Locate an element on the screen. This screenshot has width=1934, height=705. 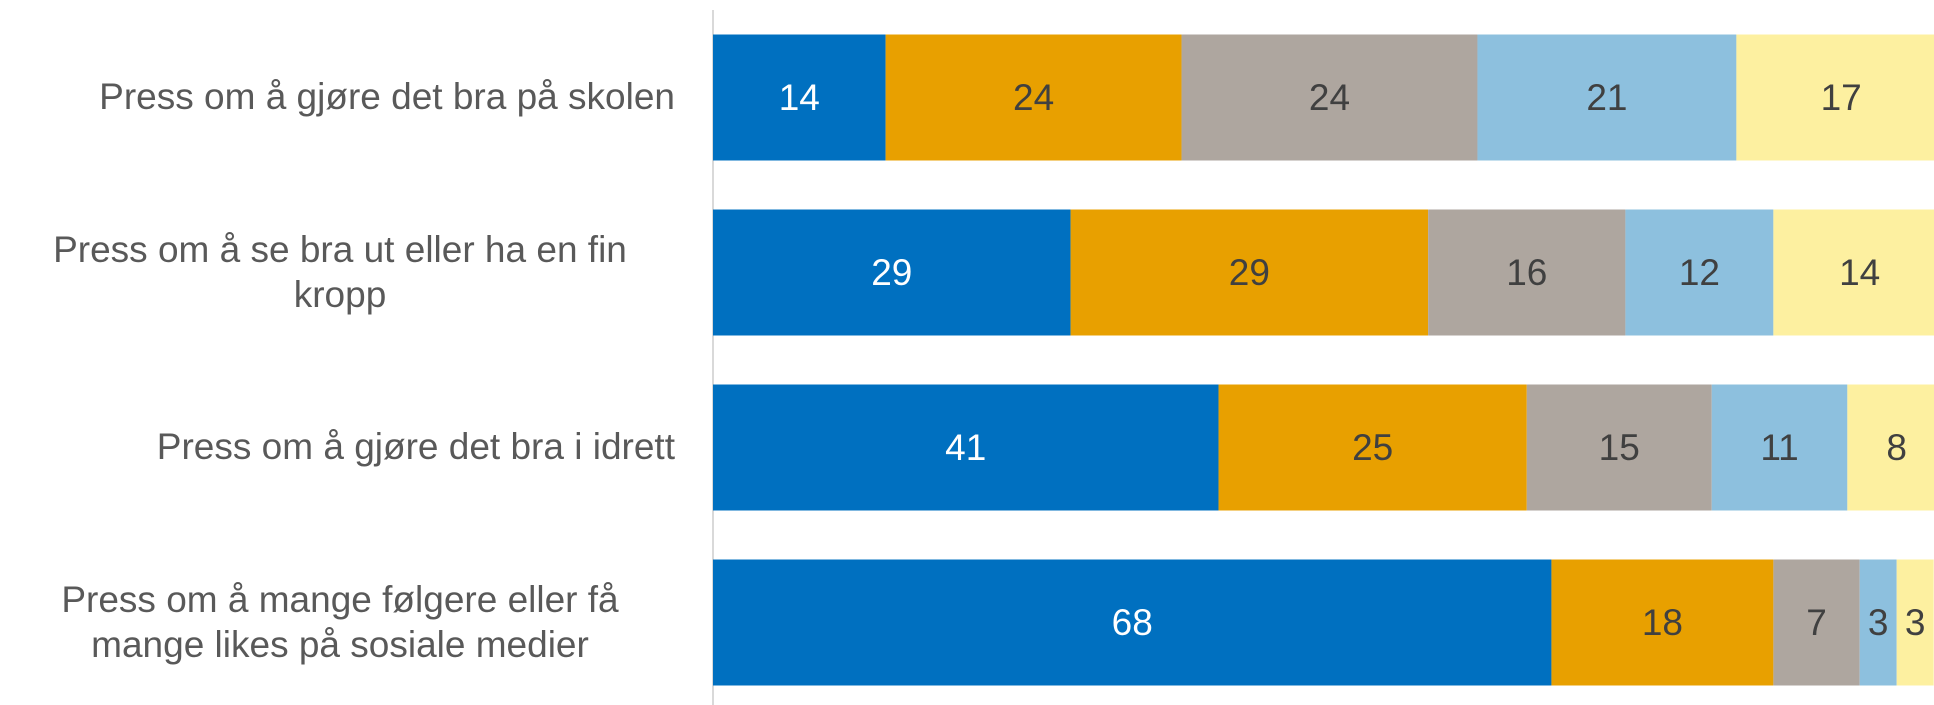
data-label: 8 is located at coordinates (1896, 447).